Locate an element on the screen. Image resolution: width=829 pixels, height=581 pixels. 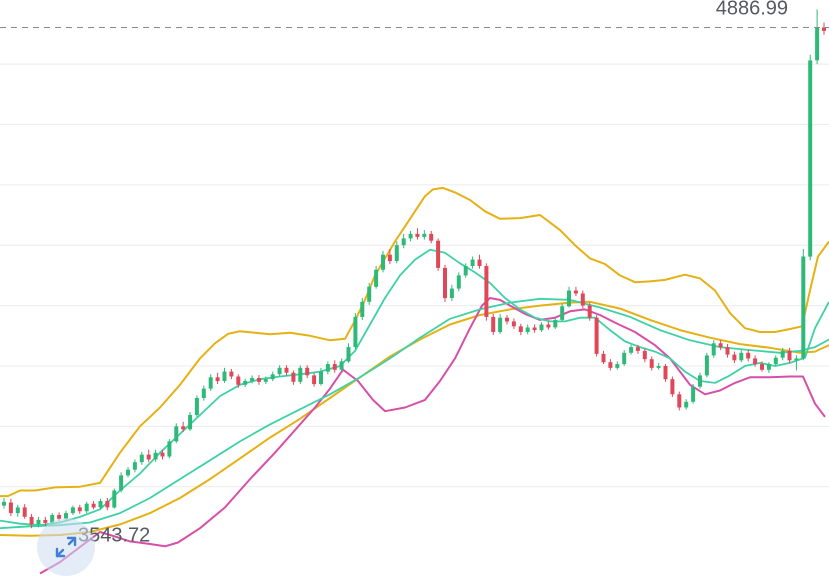
current-price-label: 4886.99 is located at coordinates (752, 10).